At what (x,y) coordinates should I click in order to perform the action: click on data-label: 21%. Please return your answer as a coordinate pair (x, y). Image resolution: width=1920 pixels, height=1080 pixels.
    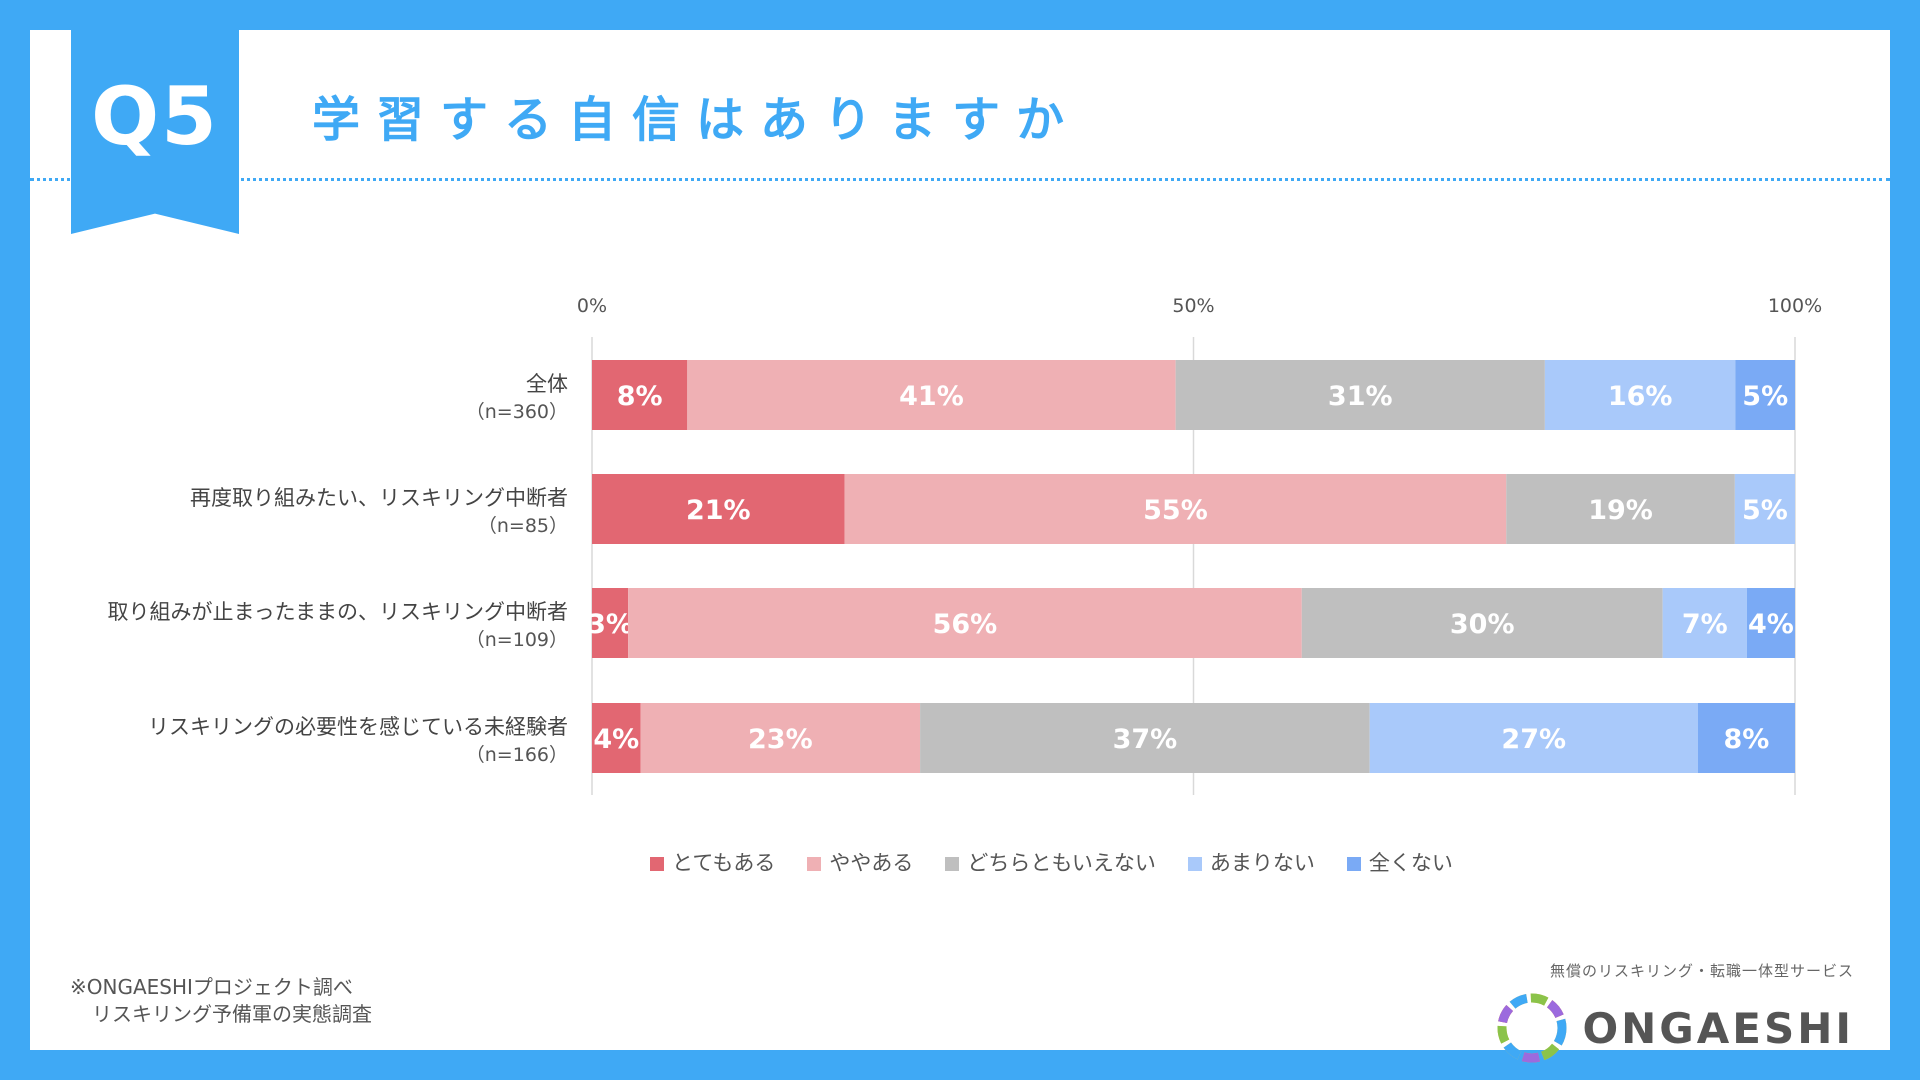
    Looking at the image, I should click on (718, 510).